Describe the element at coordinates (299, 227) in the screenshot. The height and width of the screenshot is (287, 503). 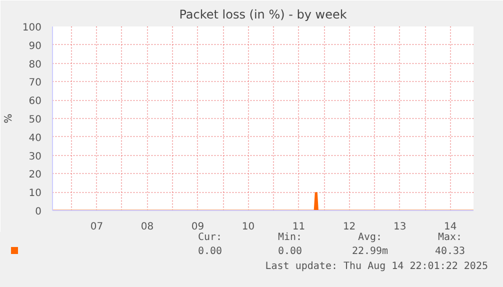
I see `x-tick-label: 11` at that location.